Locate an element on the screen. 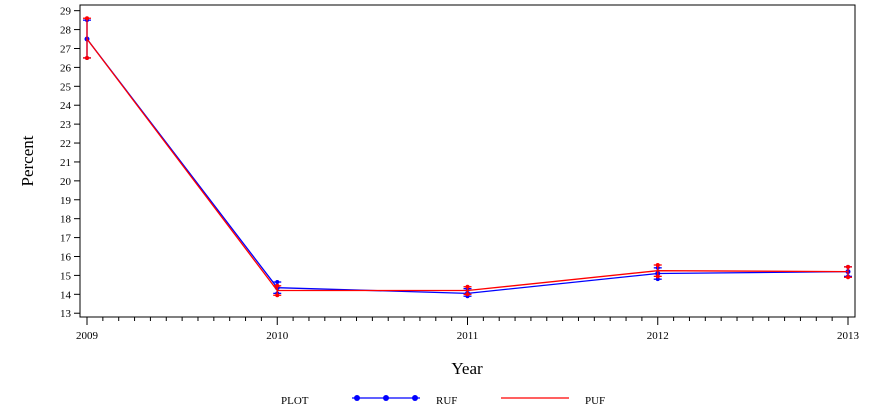 The image size is (878, 411). y-tick-label: 19 is located at coordinates (66, 201).